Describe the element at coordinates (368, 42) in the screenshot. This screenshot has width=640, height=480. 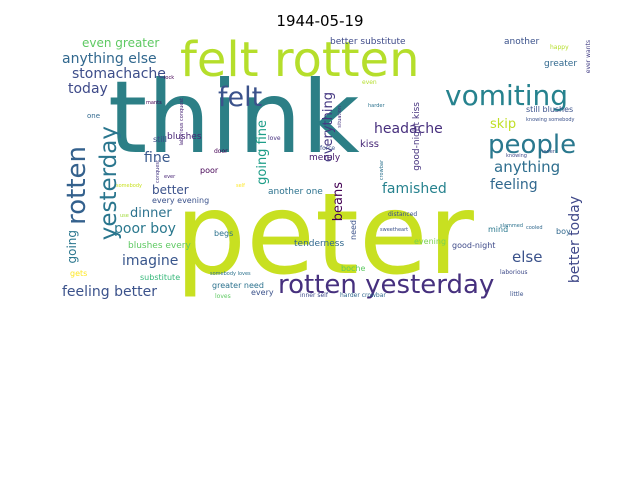
I see `word-better-substitute: better substitute` at that location.